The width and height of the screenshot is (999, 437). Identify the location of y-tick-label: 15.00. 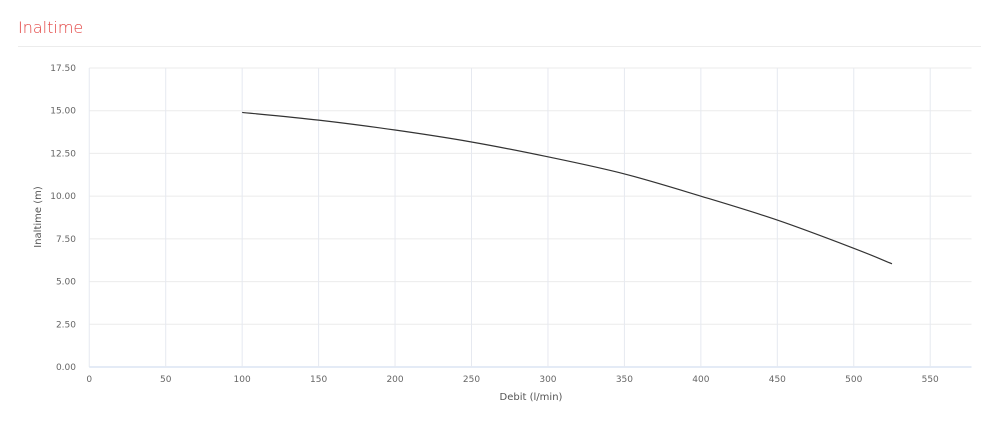
(63, 112).